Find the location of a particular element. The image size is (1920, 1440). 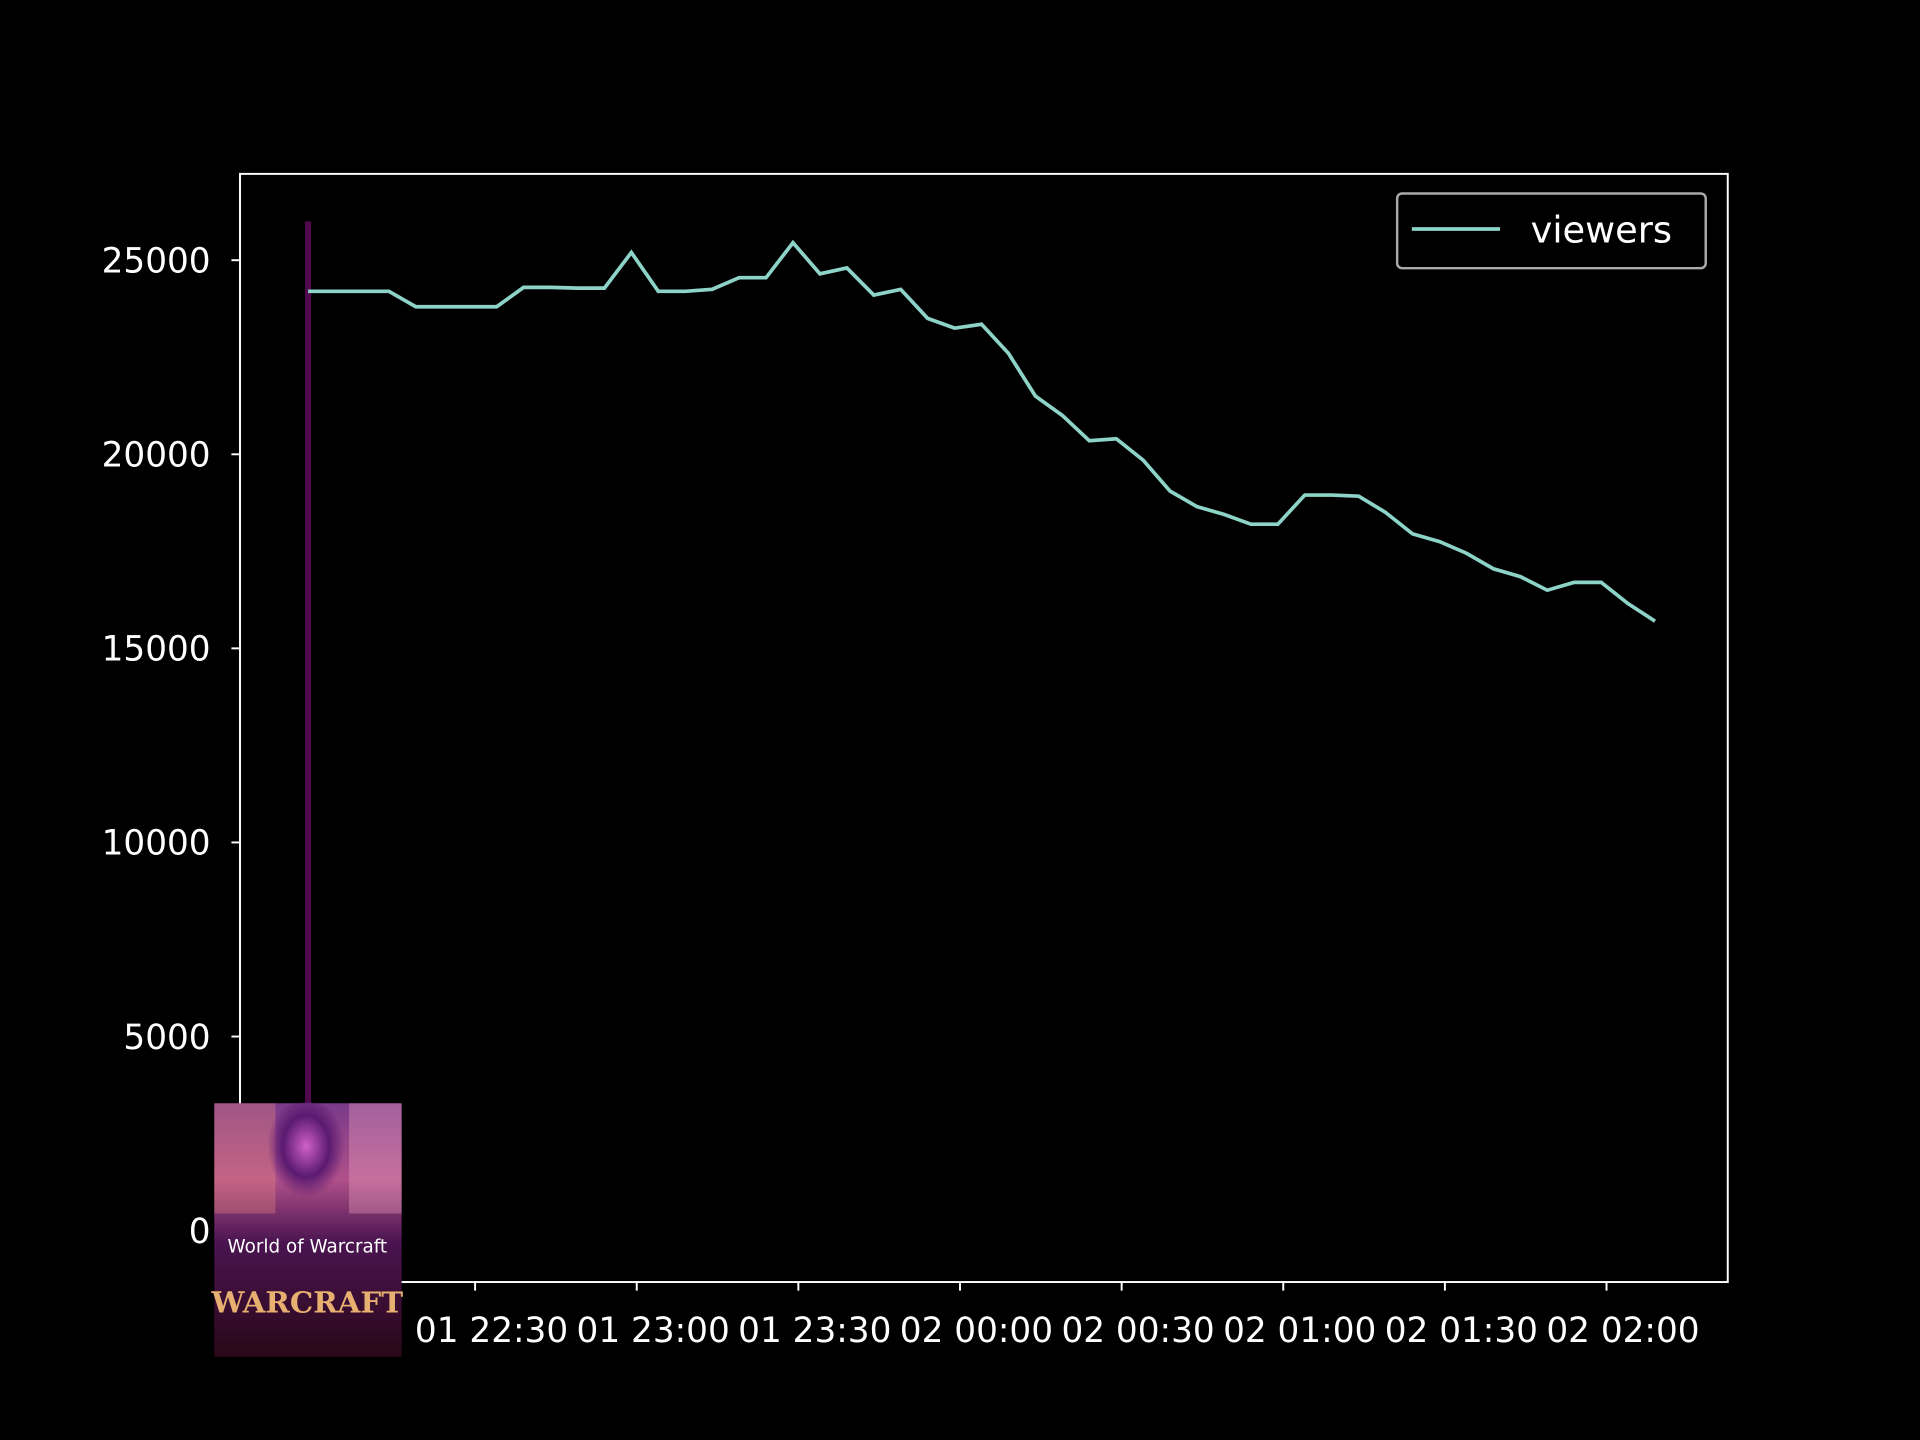

thumbnail-logo-text: WARCRAFT is located at coordinates (307, 1302).